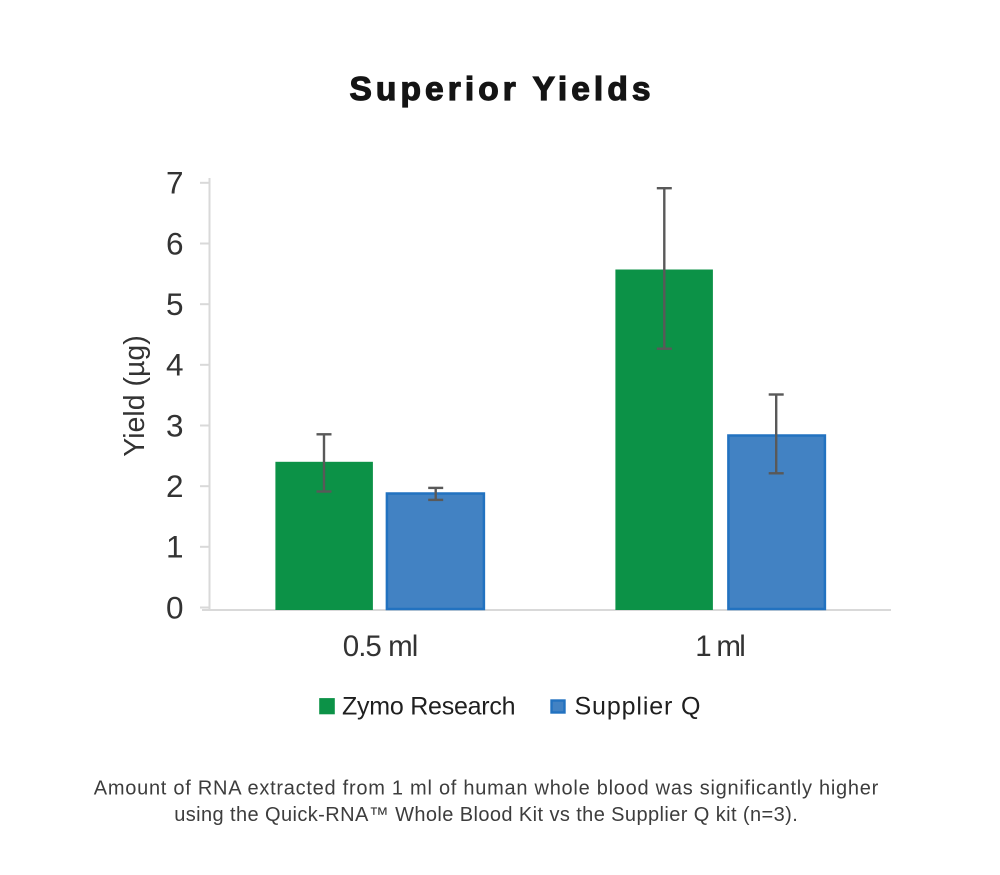  Describe the element at coordinates (175, 243) in the screenshot. I see `svg-text: 6` at that location.